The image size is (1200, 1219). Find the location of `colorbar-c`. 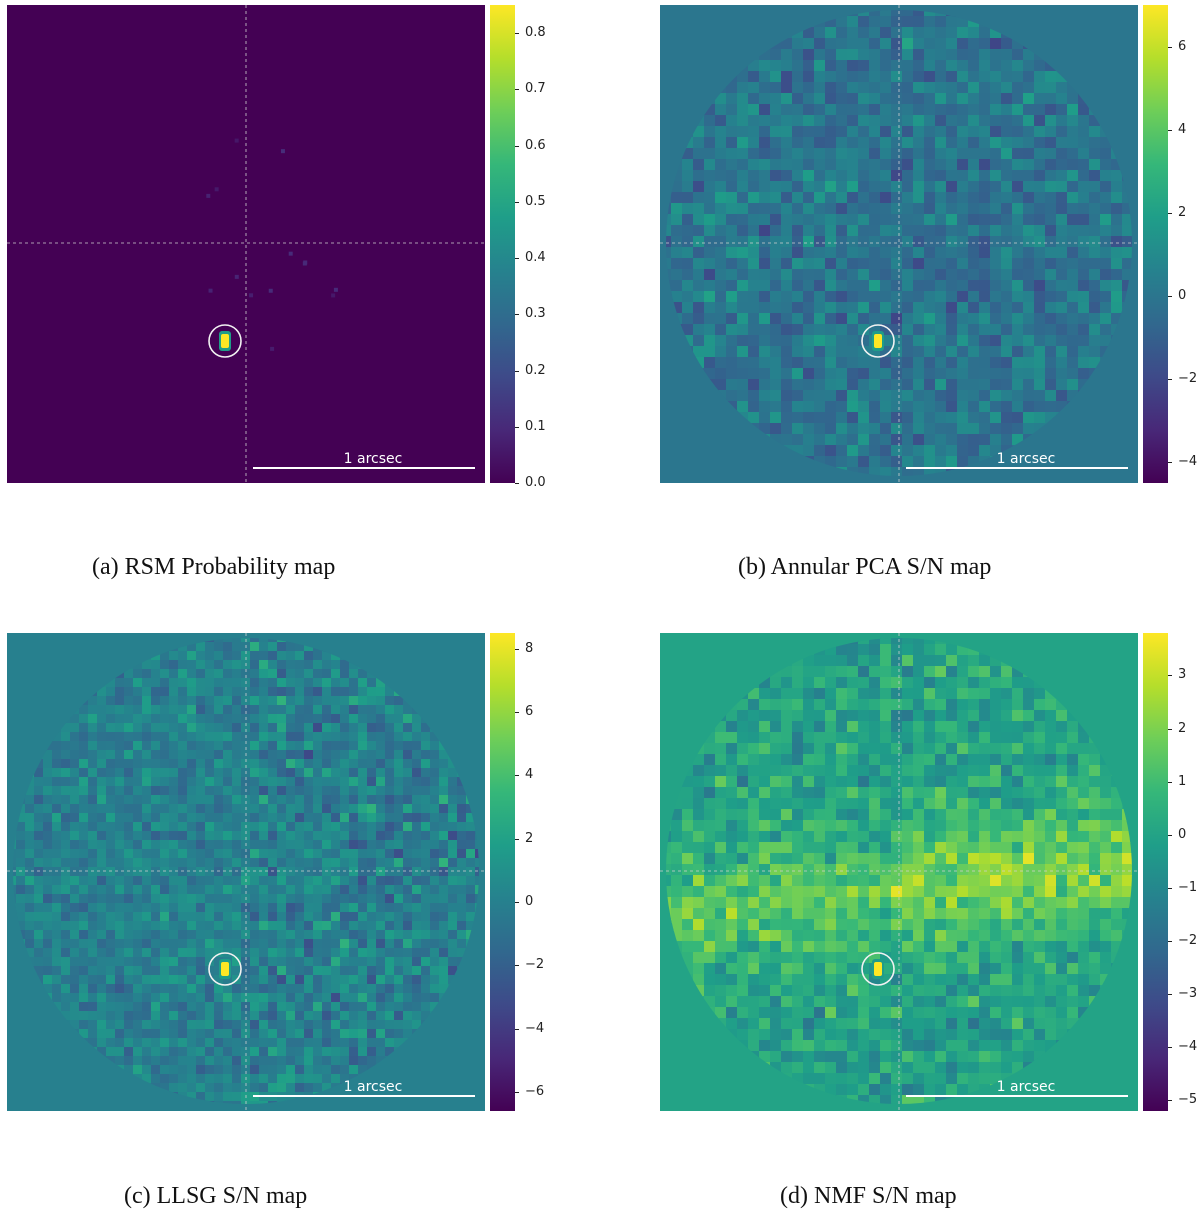

colorbar-c is located at coordinates (502, 872).